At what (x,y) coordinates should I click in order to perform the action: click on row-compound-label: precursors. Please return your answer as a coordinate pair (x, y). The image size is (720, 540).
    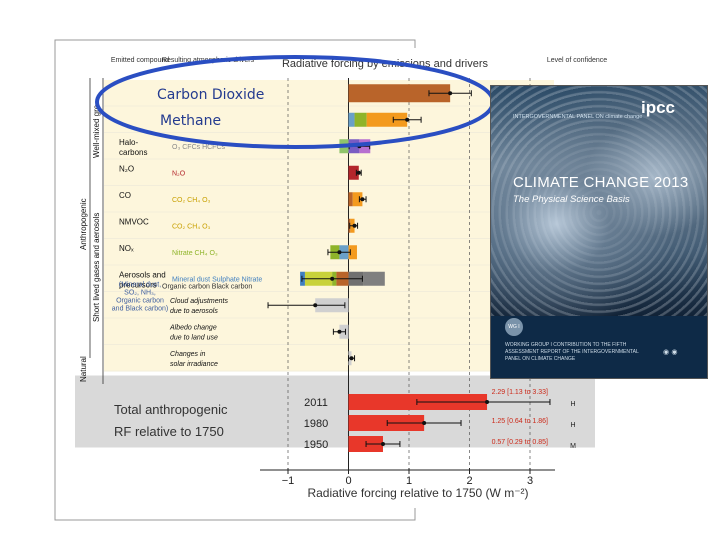
    Looking at the image, I should click on (138, 285).